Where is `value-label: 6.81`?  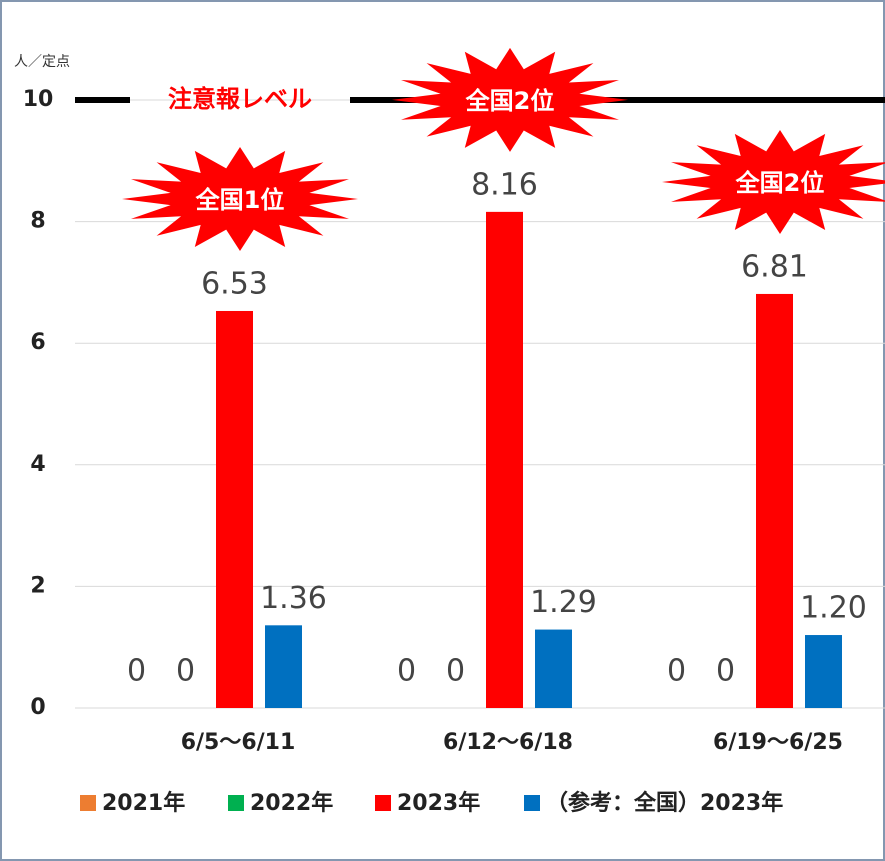 value-label: 6.81 is located at coordinates (774, 266).